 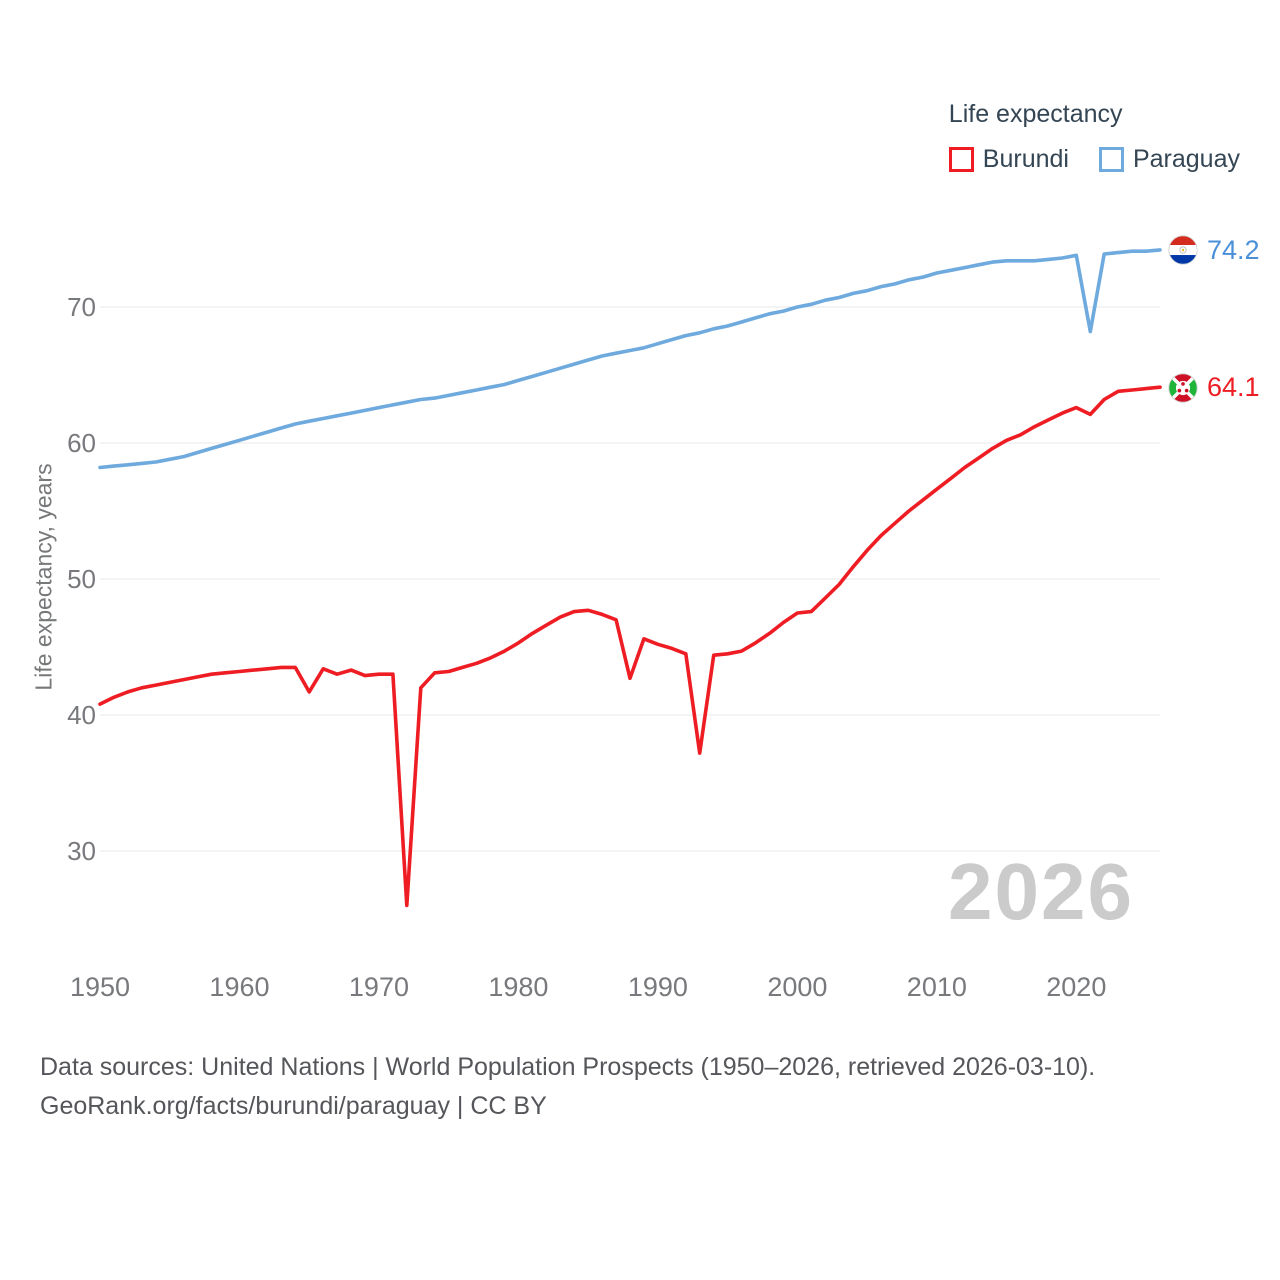 I want to click on legend-swatch-paraguay, so click(x=1111, y=159).